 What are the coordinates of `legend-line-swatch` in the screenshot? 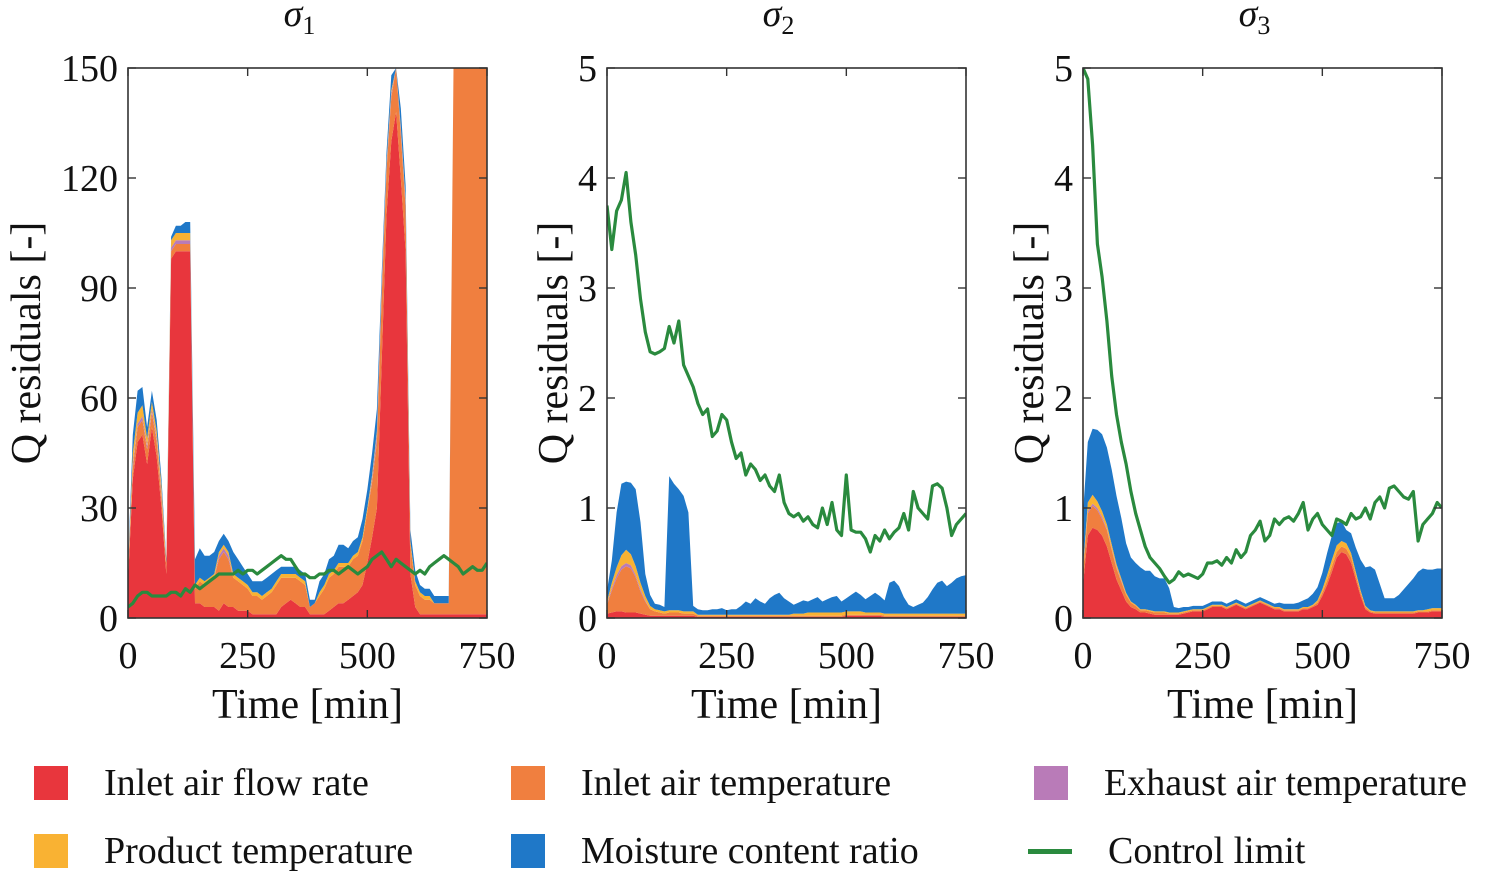 It's located at (1050, 851).